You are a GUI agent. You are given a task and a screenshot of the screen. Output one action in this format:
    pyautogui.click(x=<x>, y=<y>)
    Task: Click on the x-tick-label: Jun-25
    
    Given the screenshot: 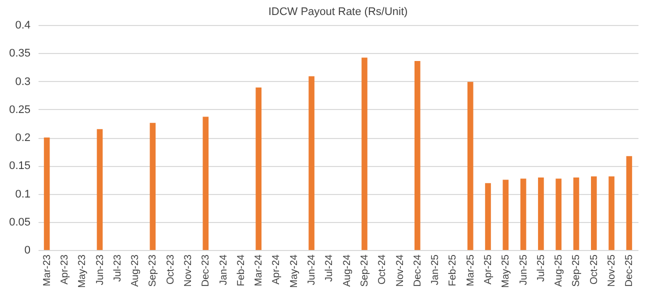 What is the action you would take?
    pyautogui.click(x=524, y=270)
    